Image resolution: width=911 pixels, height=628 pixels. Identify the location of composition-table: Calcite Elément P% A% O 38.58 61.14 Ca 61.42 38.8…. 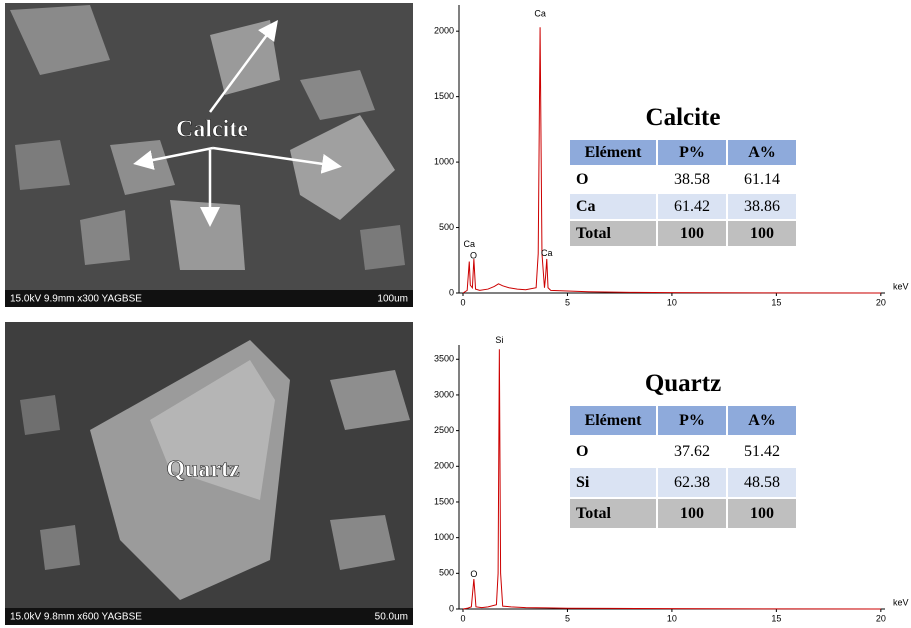
(683, 176).